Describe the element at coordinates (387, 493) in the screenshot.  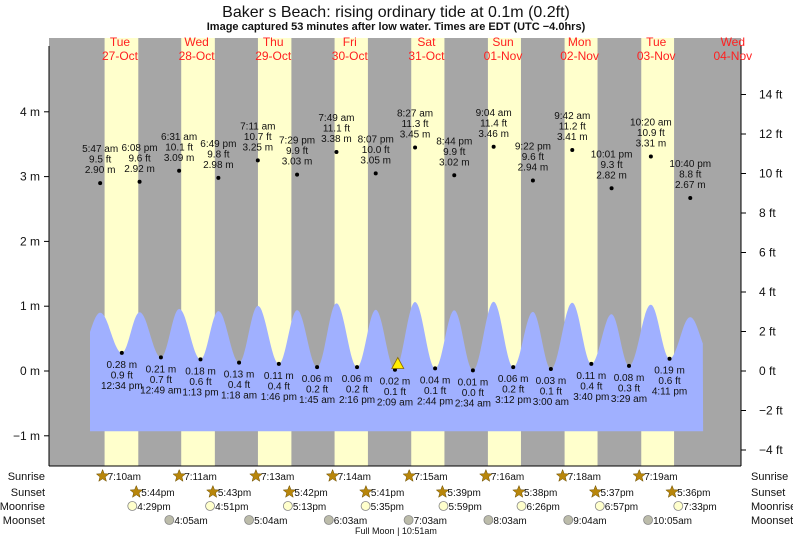
I see `sunset-time: 5:41pm` at that location.